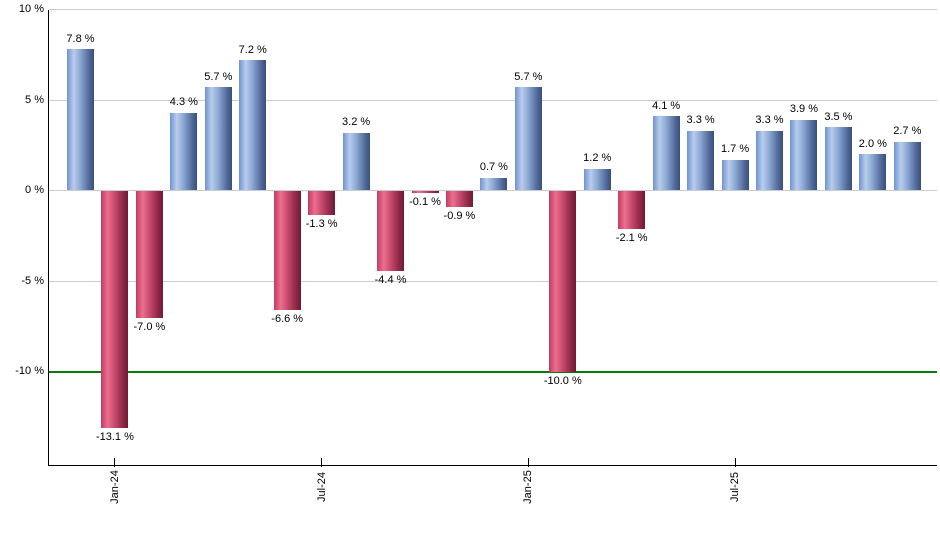  I want to click on bar-value-label-Mar-24: 4.3 %, so click(183, 102).